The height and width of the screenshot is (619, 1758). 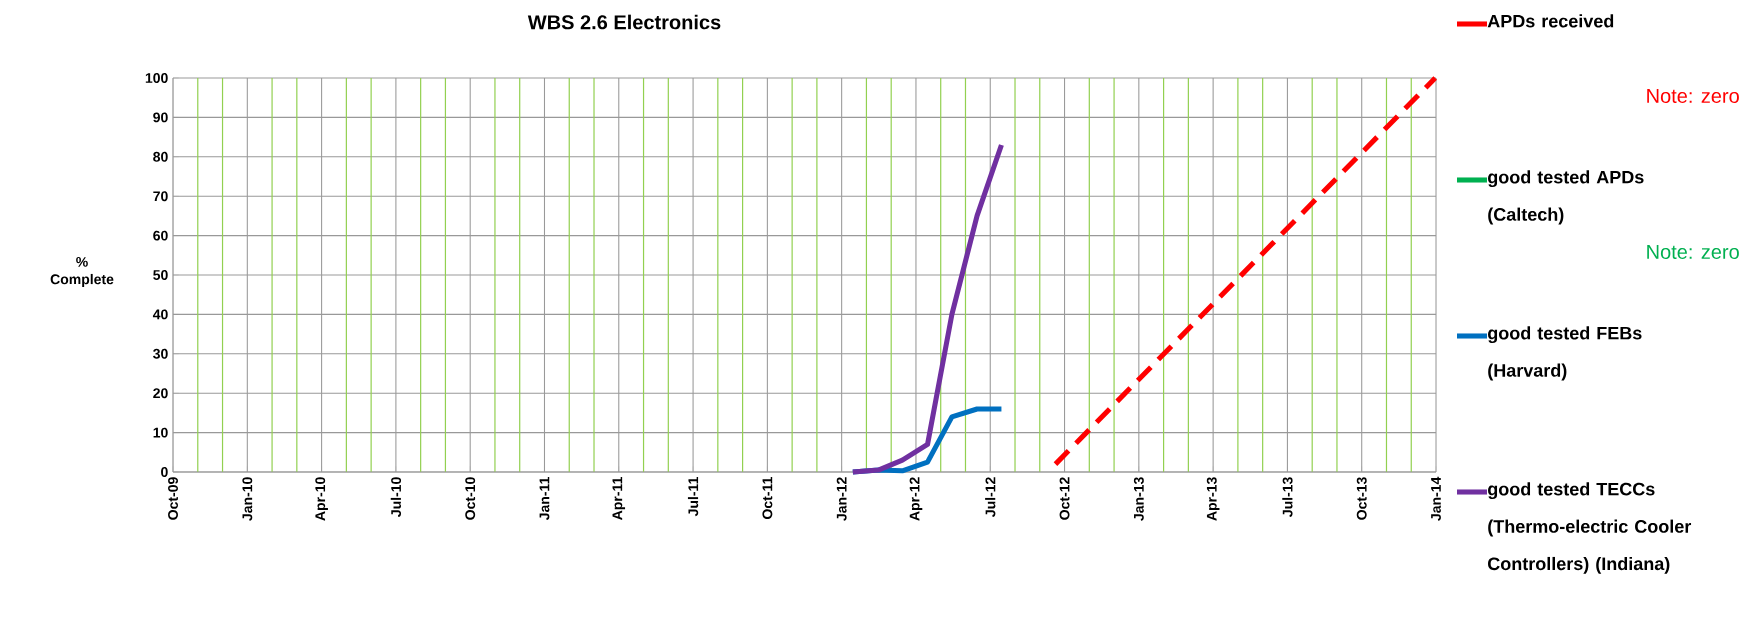 What do you see at coordinates (624, 22) in the screenshot?
I see `chart-title: WBS 2.6 Electronics` at bounding box center [624, 22].